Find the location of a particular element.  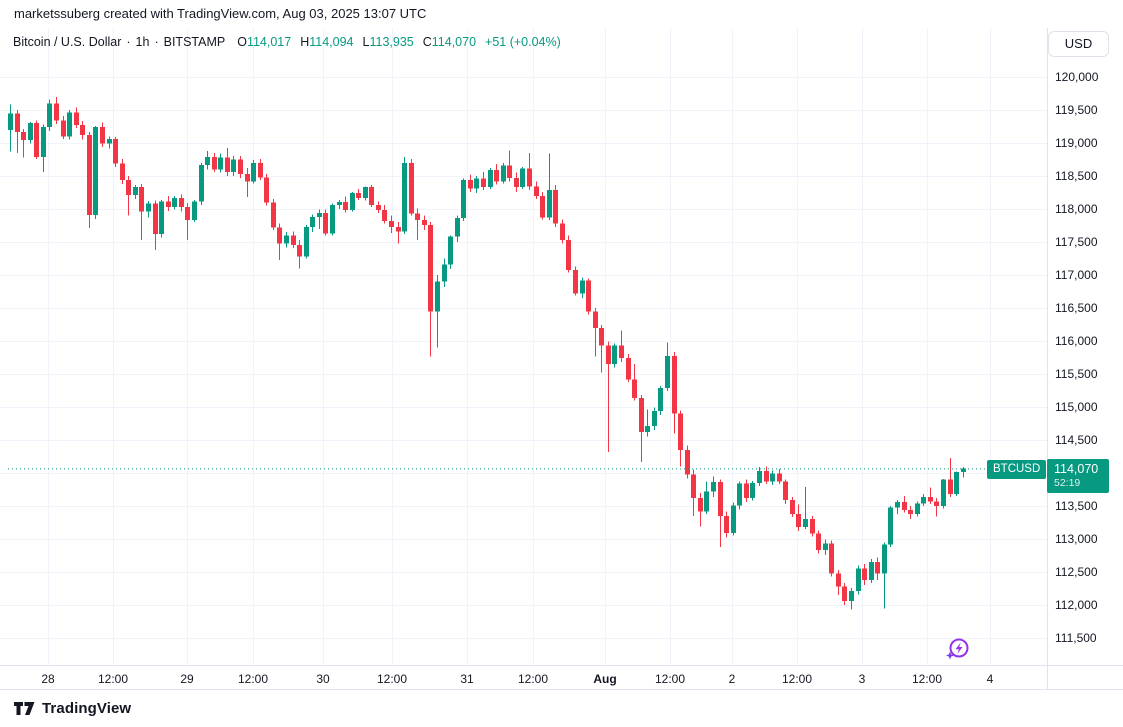

tradingview-logo: TradingView is located at coordinates (72, 708).